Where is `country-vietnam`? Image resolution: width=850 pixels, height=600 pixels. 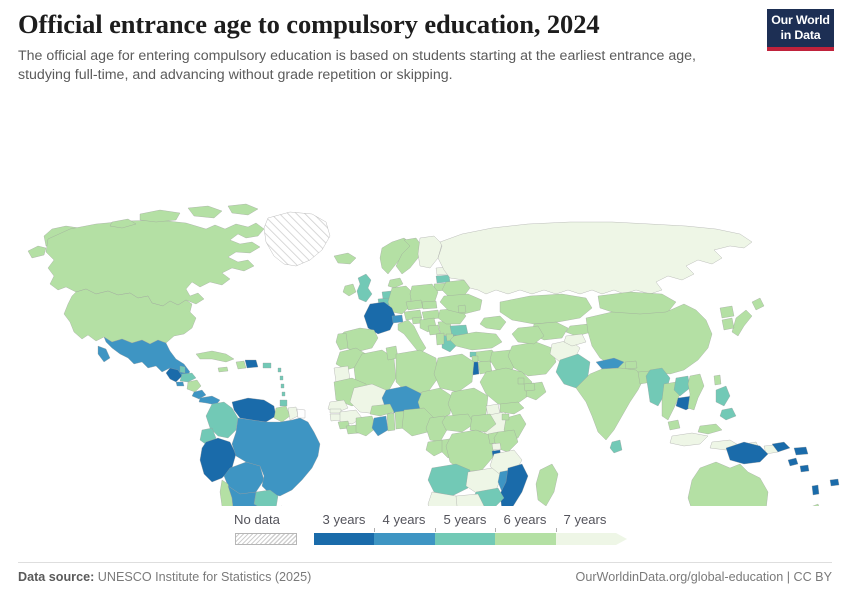 country-vietnam is located at coordinates (696, 392).